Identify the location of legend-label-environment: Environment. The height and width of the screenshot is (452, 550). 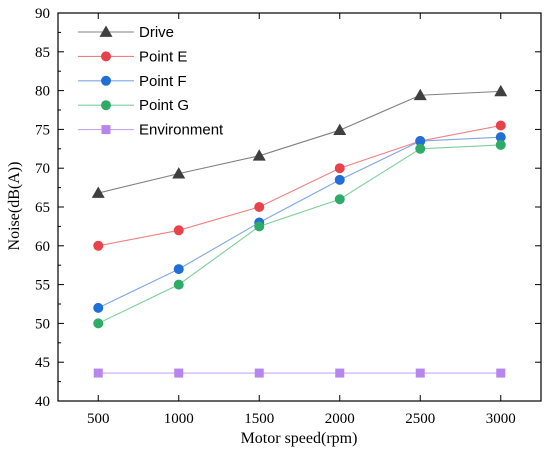
(181, 130).